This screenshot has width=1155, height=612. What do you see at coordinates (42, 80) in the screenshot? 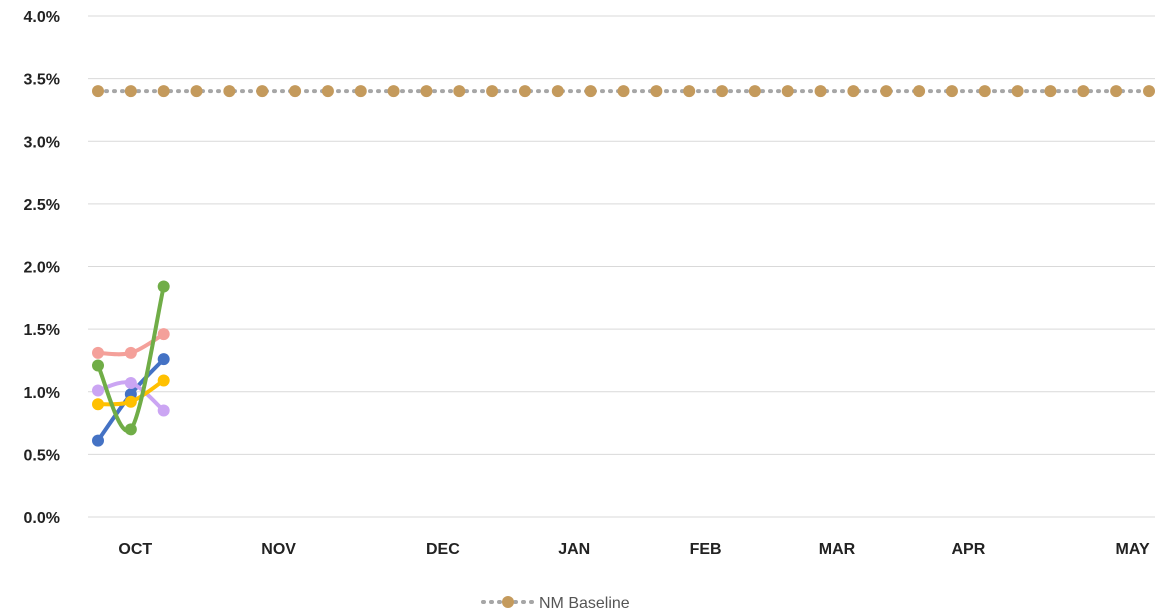
I see `y-tick-label: 3.5%` at bounding box center [42, 80].